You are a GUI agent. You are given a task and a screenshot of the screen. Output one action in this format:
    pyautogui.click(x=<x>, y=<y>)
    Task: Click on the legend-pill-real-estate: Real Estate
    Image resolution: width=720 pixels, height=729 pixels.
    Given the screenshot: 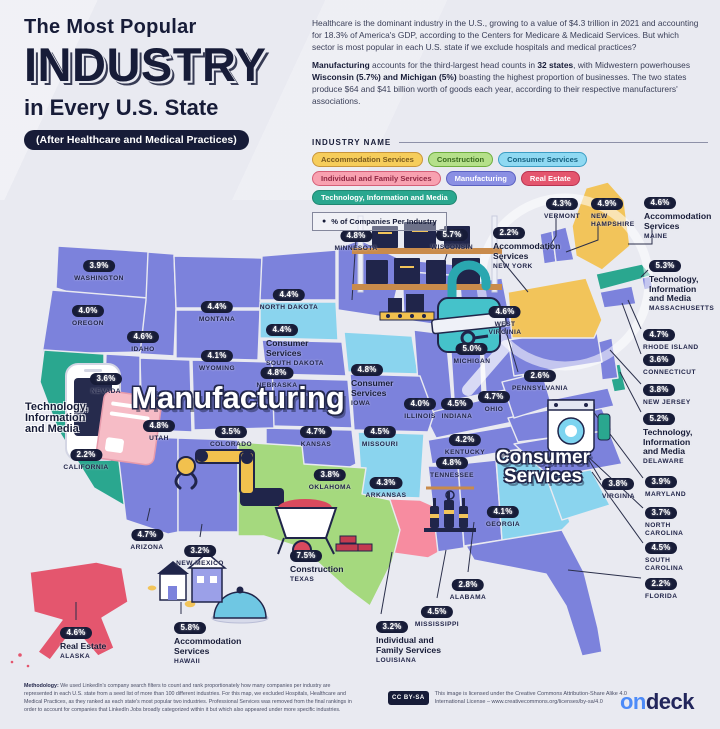 What is the action you would take?
    pyautogui.click(x=550, y=178)
    